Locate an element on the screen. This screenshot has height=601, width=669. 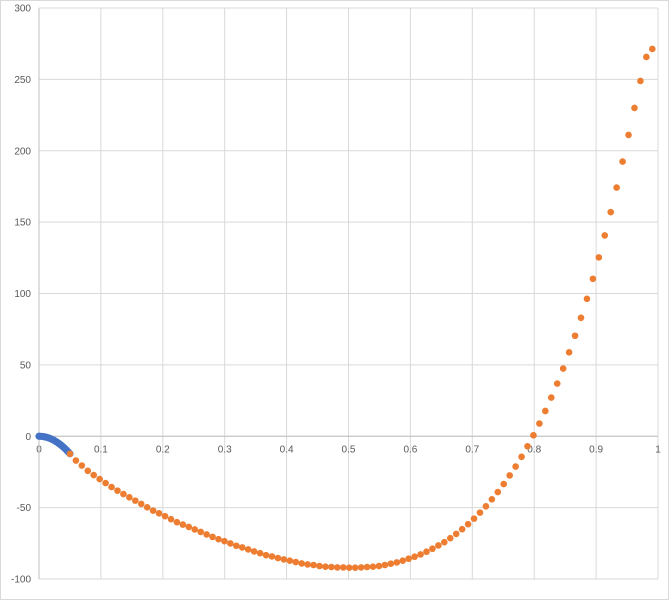
x-tick-label: 1 is located at coordinates (658, 449).